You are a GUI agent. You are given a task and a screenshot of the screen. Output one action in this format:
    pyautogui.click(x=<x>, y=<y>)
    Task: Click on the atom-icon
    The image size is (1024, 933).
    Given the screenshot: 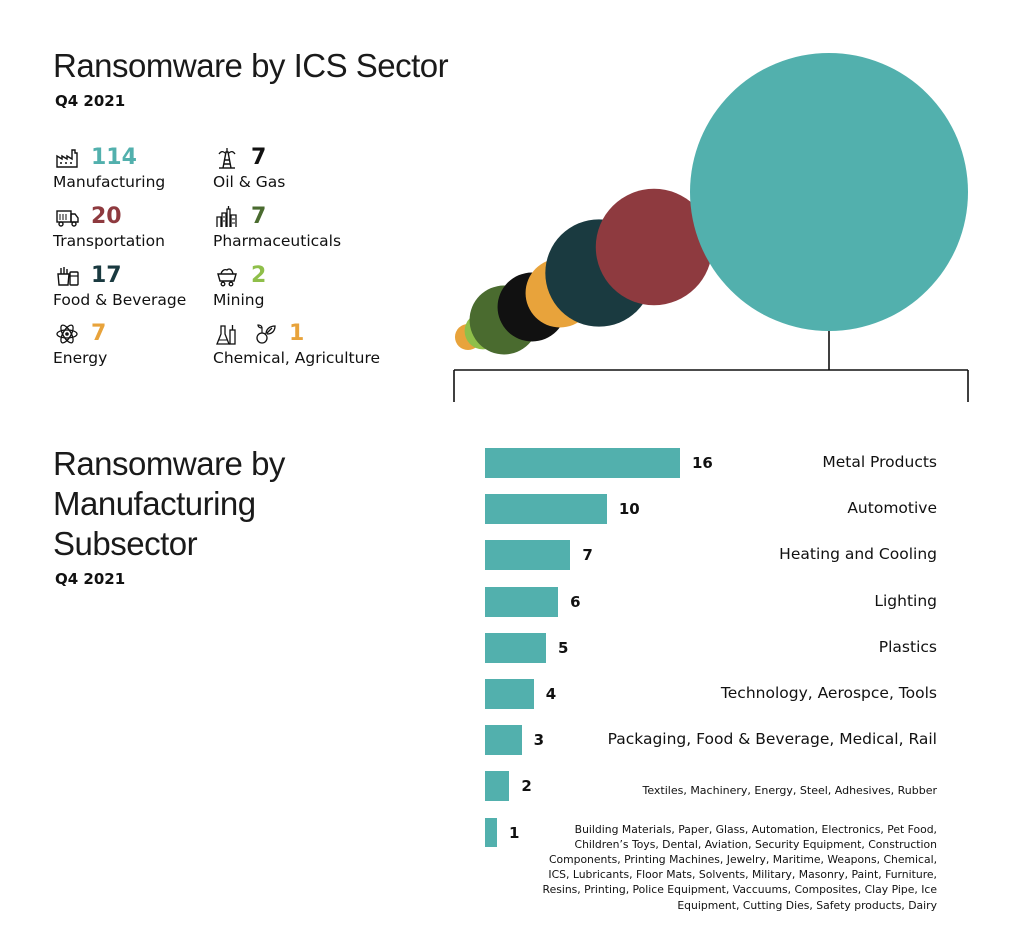 What is the action you would take?
    pyautogui.click(x=67, y=334)
    